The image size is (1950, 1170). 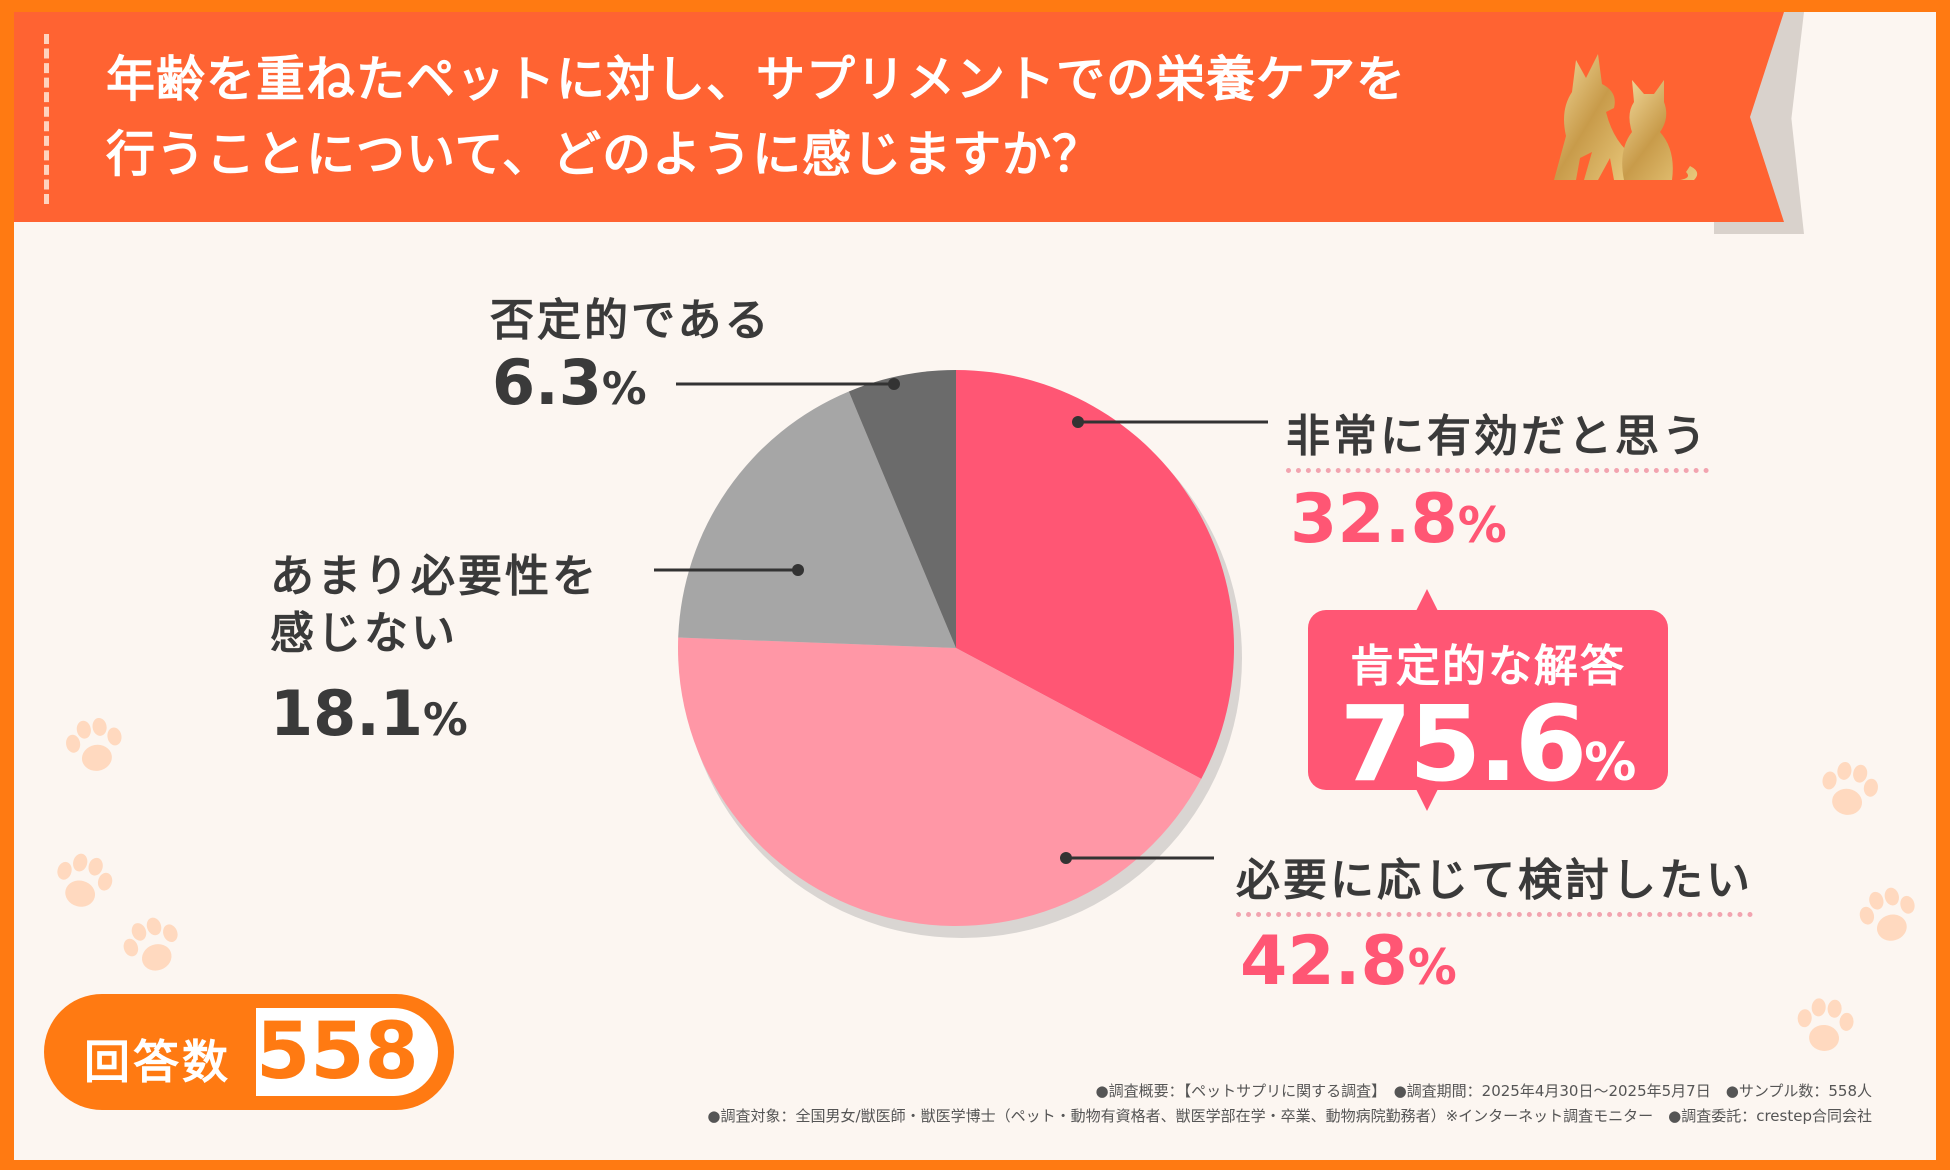 I want to click on response-count-value: 558, so click(x=337, y=1052).